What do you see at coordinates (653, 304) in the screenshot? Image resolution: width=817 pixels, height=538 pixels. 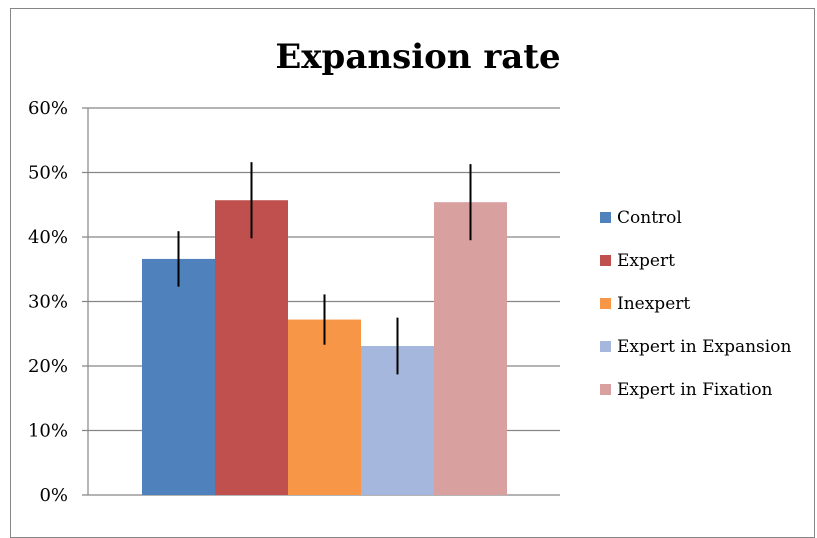 I see `legend-label: Inexpert` at bounding box center [653, 304].